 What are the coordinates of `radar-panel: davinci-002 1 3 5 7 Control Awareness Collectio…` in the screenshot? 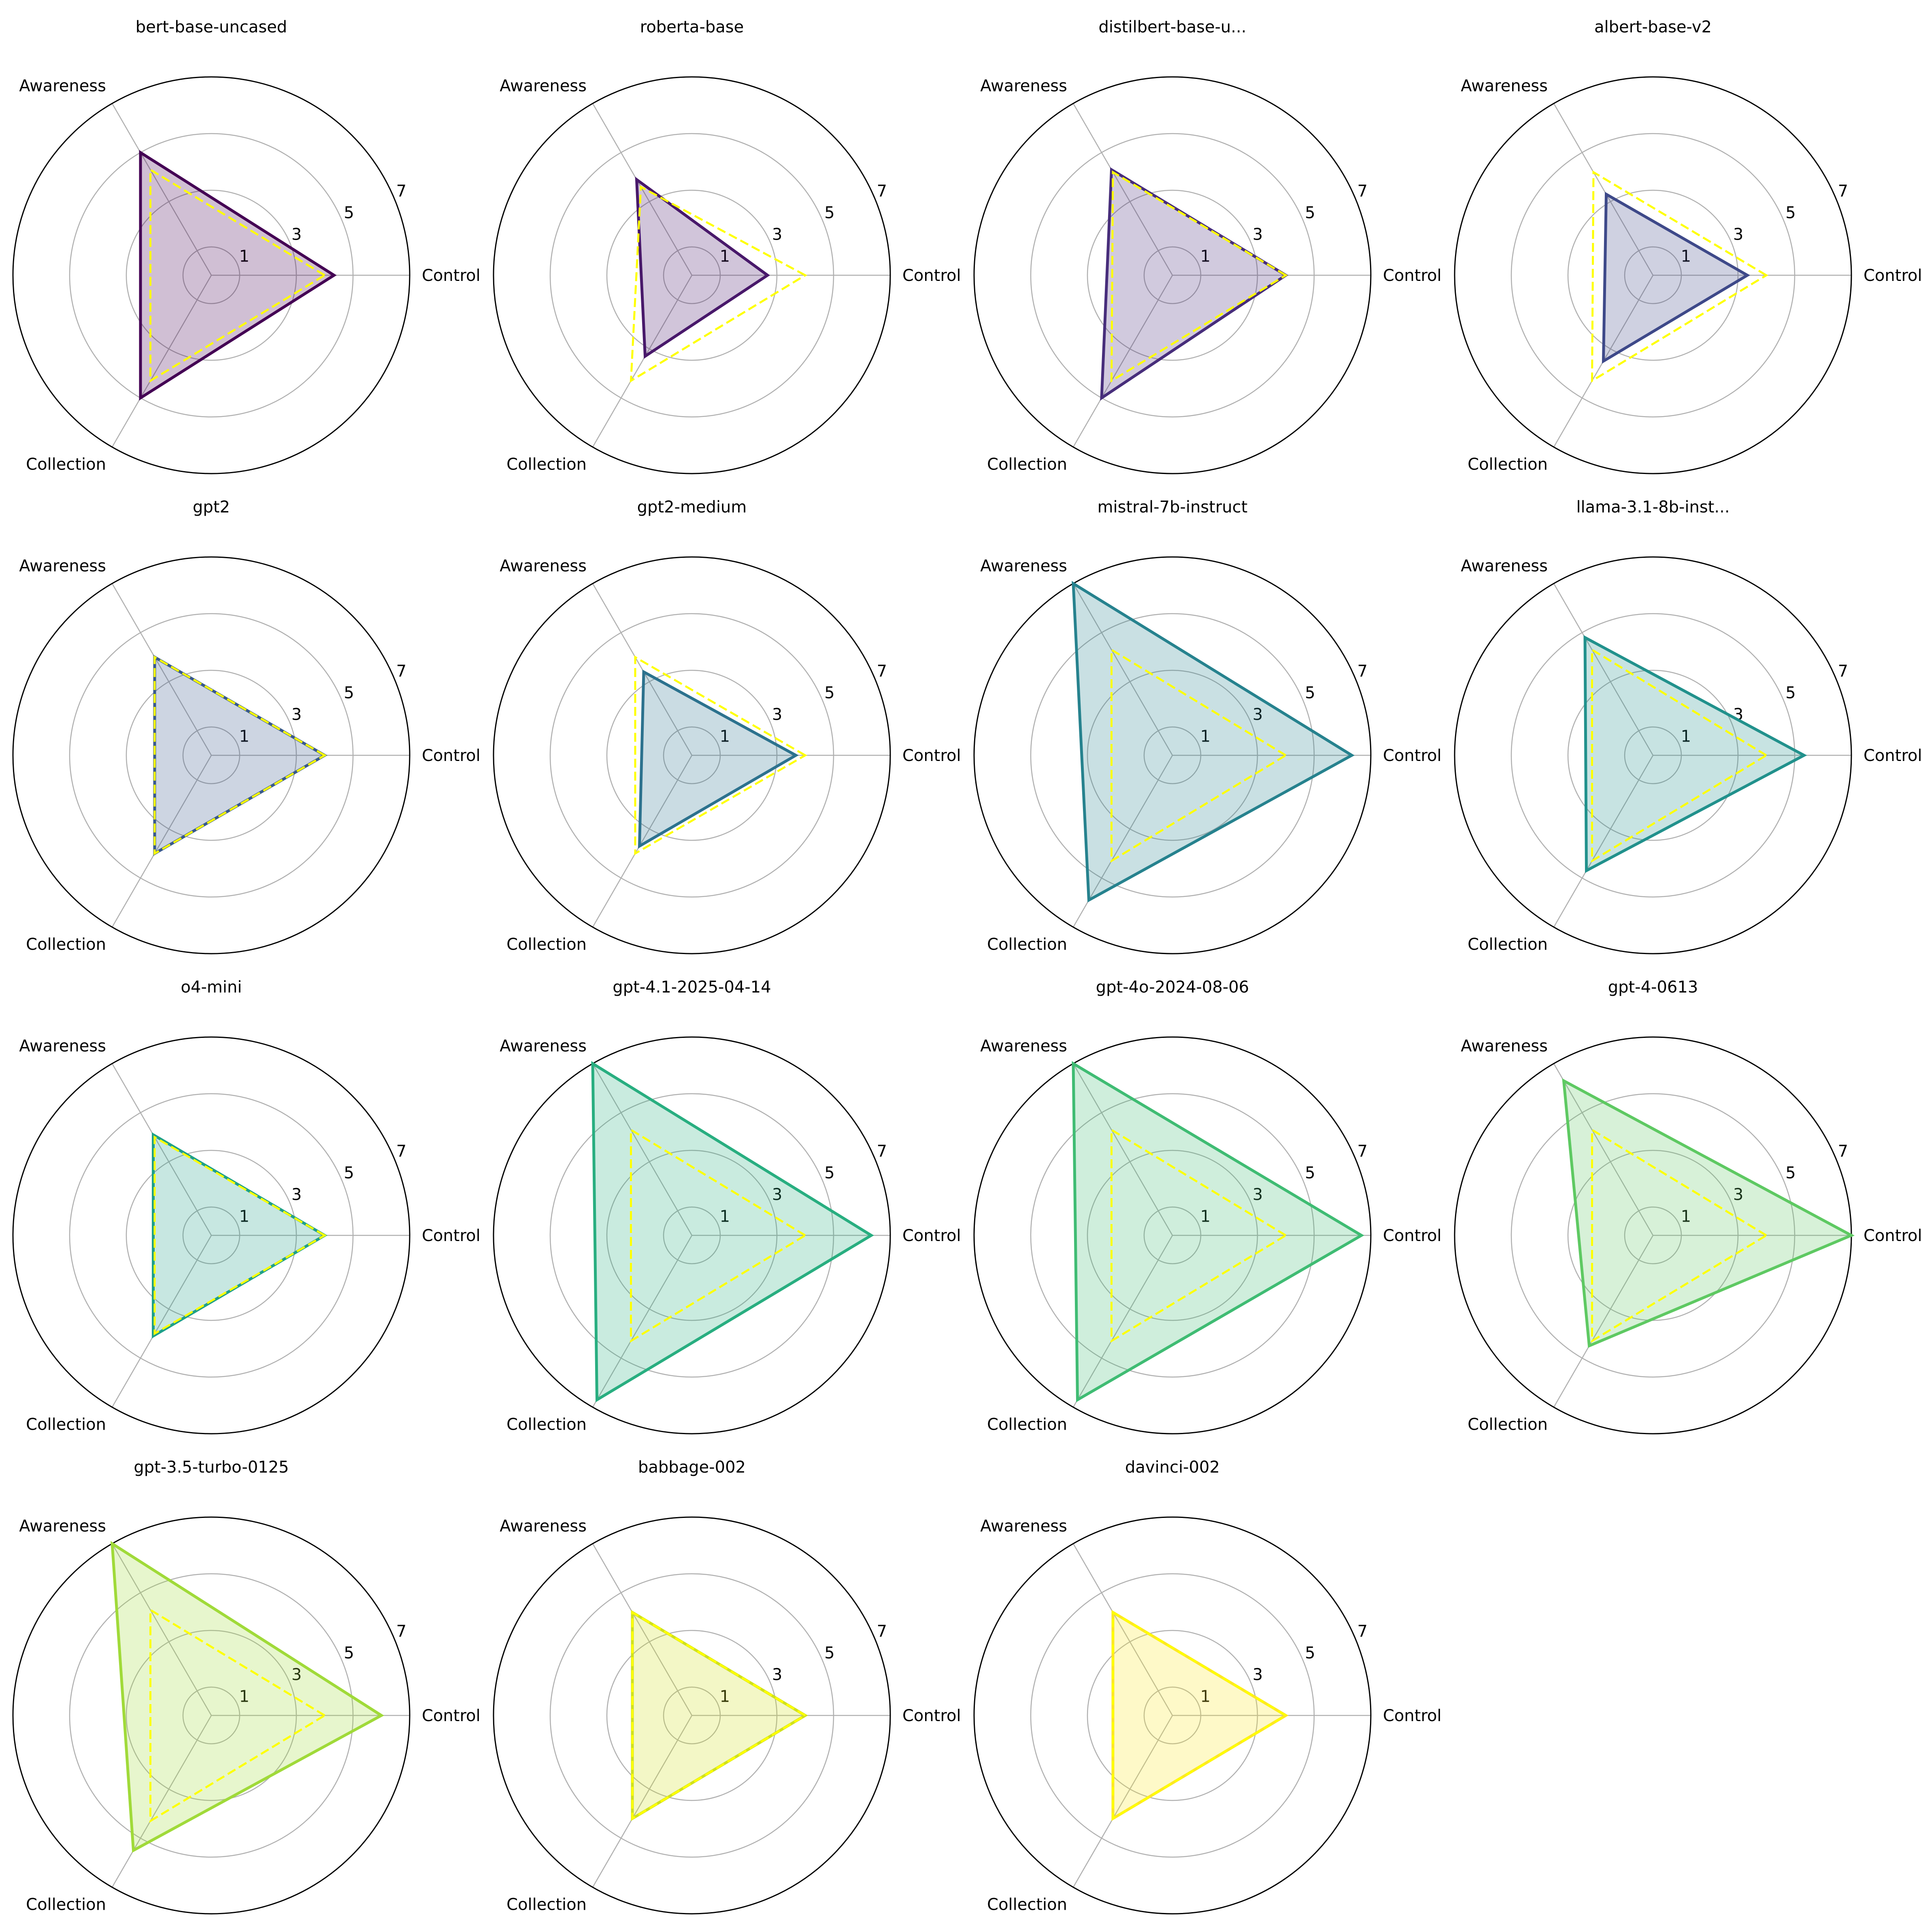 It's located at (1207, 1686).